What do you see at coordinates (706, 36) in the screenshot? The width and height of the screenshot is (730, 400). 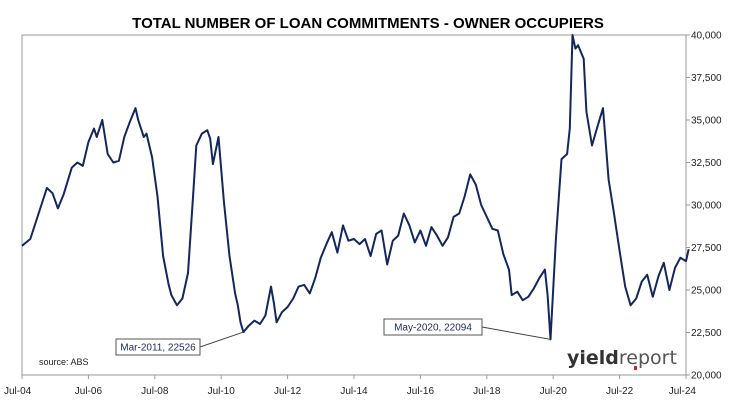 I see `y-tick-label: 40,000` at bounding box center [706, 36].